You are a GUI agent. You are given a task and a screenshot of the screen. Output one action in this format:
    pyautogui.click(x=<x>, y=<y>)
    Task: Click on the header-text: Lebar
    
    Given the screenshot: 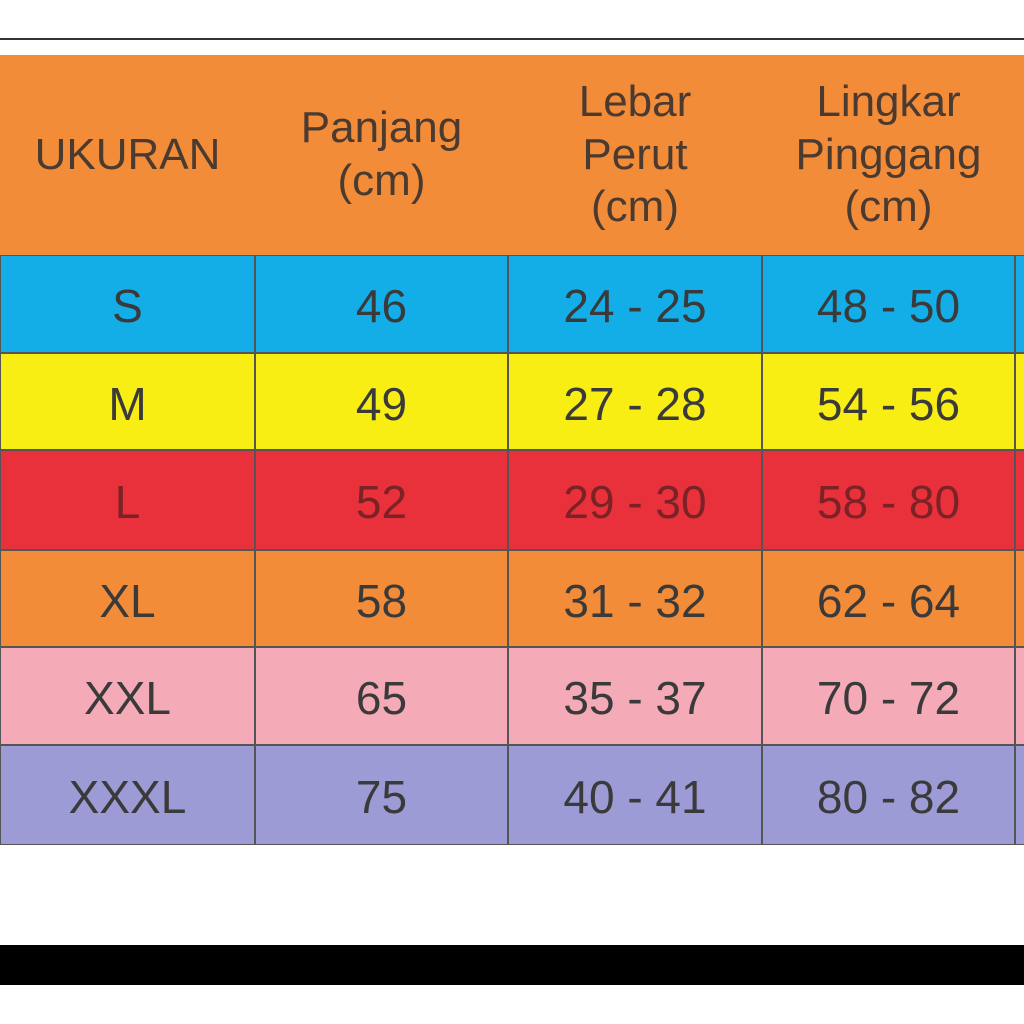 What is the action you would take?
    pyautogui.click(x=635, y=101)
    